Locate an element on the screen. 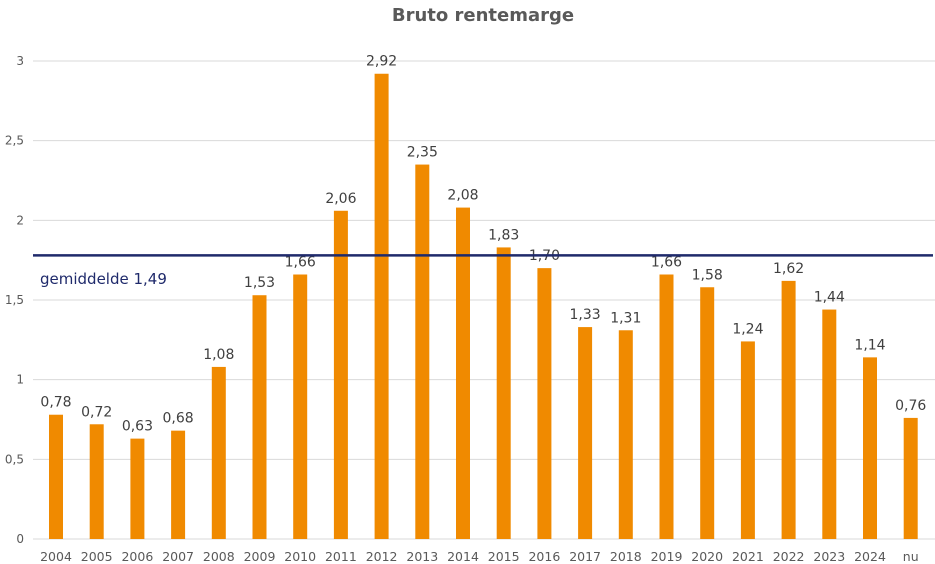 The width and height of the screenshot is (935, 564). data-label-2017: 1,33 is located at coordinates (585, 315).